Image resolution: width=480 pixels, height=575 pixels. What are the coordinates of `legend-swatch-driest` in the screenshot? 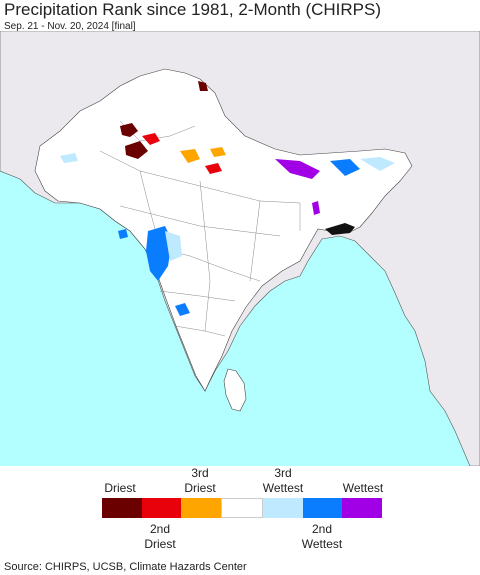 It's located at (122, 508).